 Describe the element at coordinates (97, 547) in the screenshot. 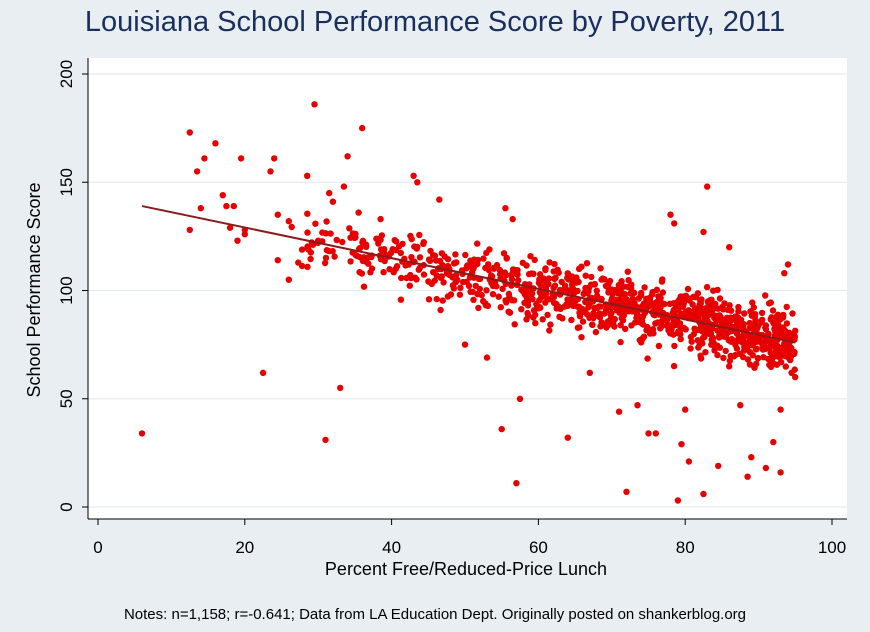

I see `x-tick-label-0: 0` at that location.